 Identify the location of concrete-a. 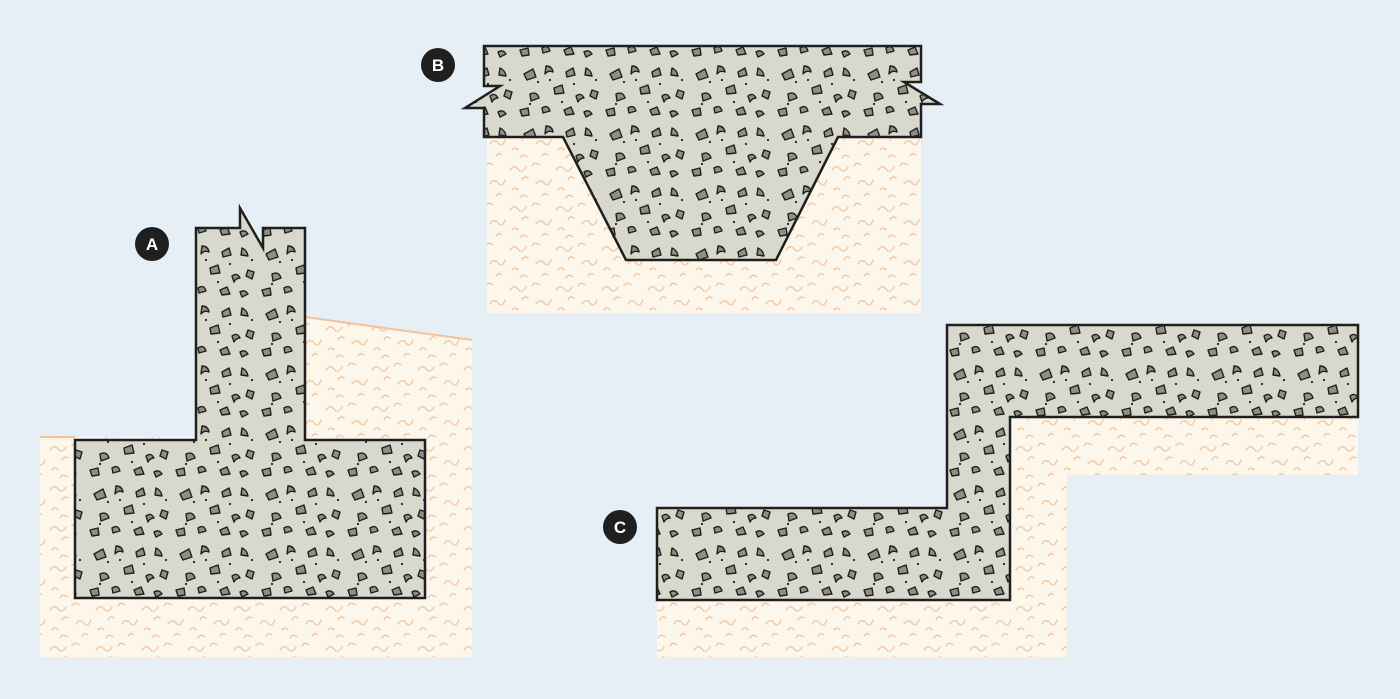
(250, 401).